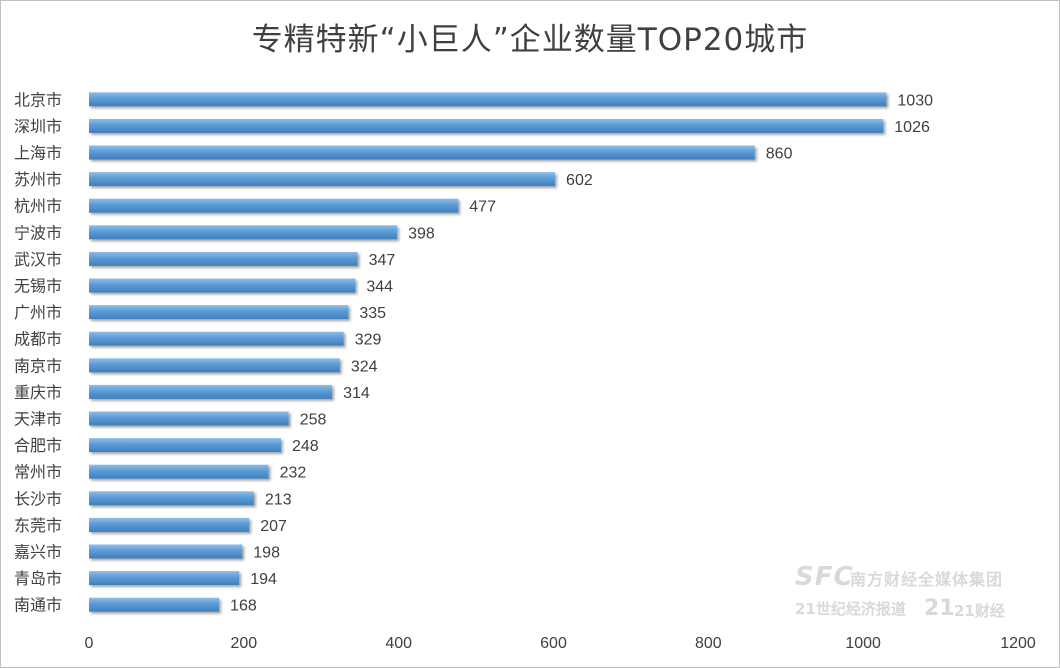 This screenshot has height=668, width=1060. What do you see at coordinates (579, 180) in the screenshot?
I see `data-label-4: 602` at bounding box center [579, 180].